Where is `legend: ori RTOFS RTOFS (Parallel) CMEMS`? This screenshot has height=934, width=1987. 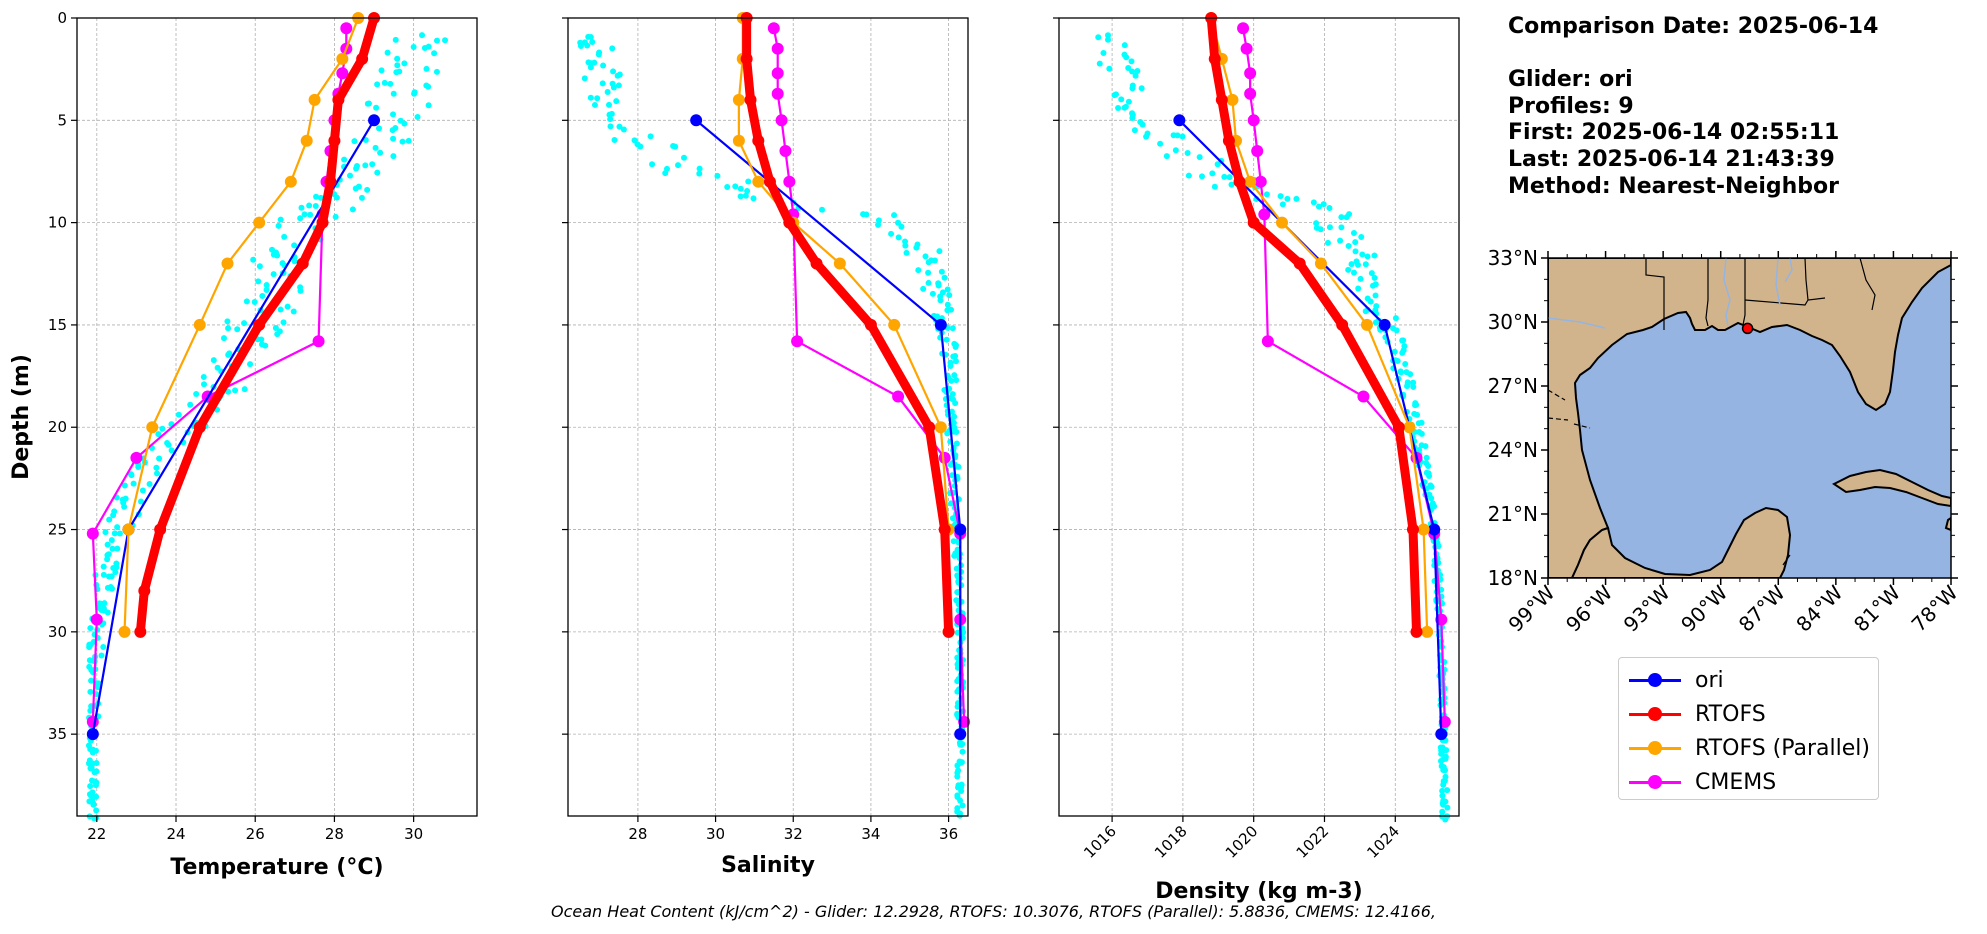 legend: ori RTOFS RTOFS (Parallel) CMEMS is located at coordinates (1748, 728).